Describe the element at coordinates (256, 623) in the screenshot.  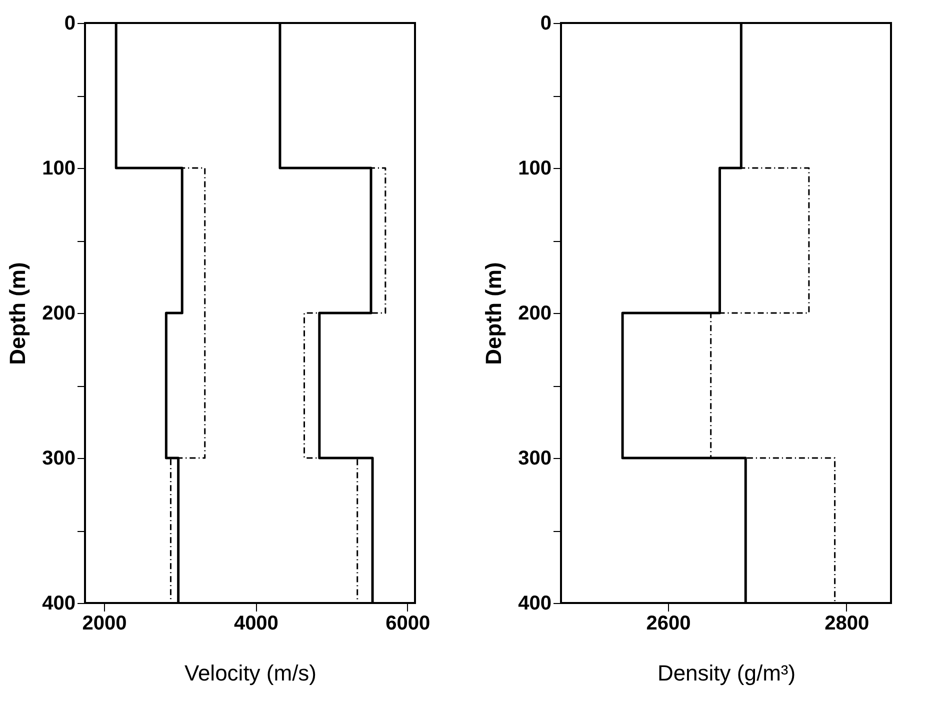
I see `x-tick-label: 4000` at that location.